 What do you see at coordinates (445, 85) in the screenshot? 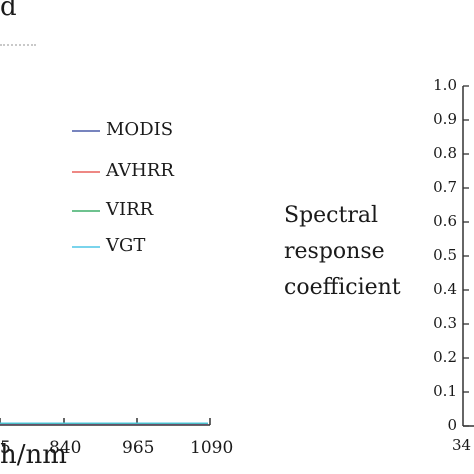
I see `right-y-tick-label: 1.0` at bounding box center [445, 85].